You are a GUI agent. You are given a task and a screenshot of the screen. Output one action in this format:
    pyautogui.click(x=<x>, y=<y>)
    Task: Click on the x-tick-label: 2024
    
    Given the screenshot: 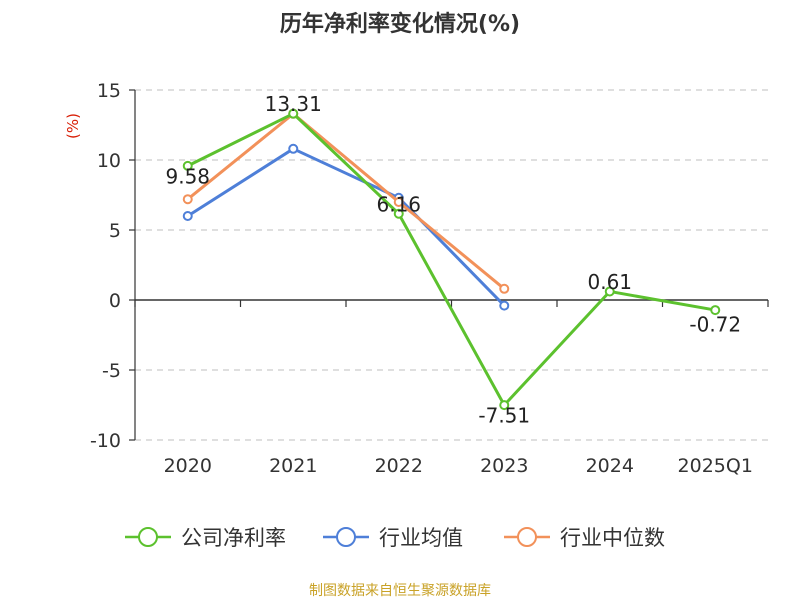 What is the action you would take?
    pyautogui.click(x=610, y=466)
    